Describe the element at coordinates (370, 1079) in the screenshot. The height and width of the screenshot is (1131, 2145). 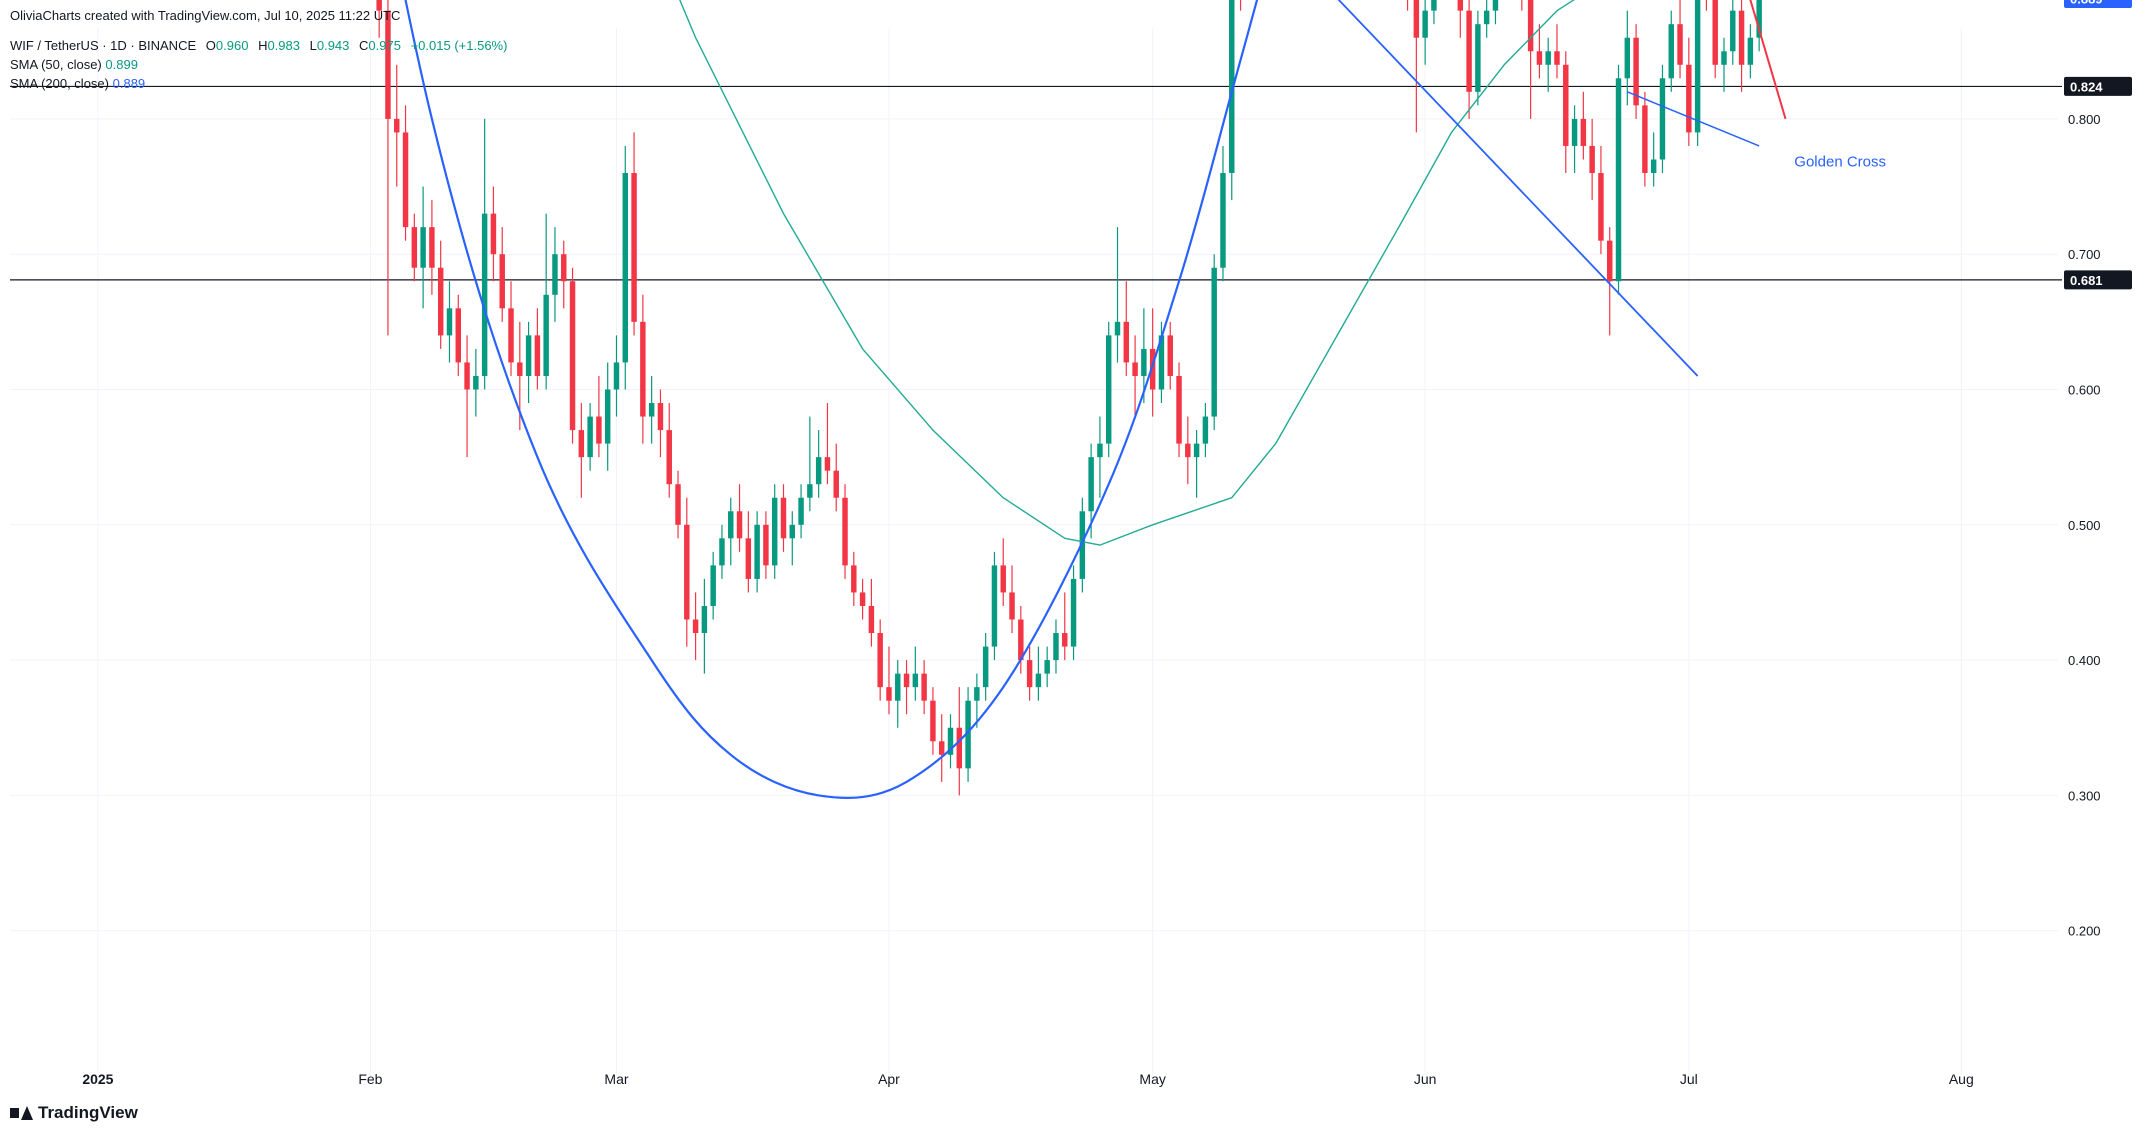
I see `x-tick-label: Feb` at that location.